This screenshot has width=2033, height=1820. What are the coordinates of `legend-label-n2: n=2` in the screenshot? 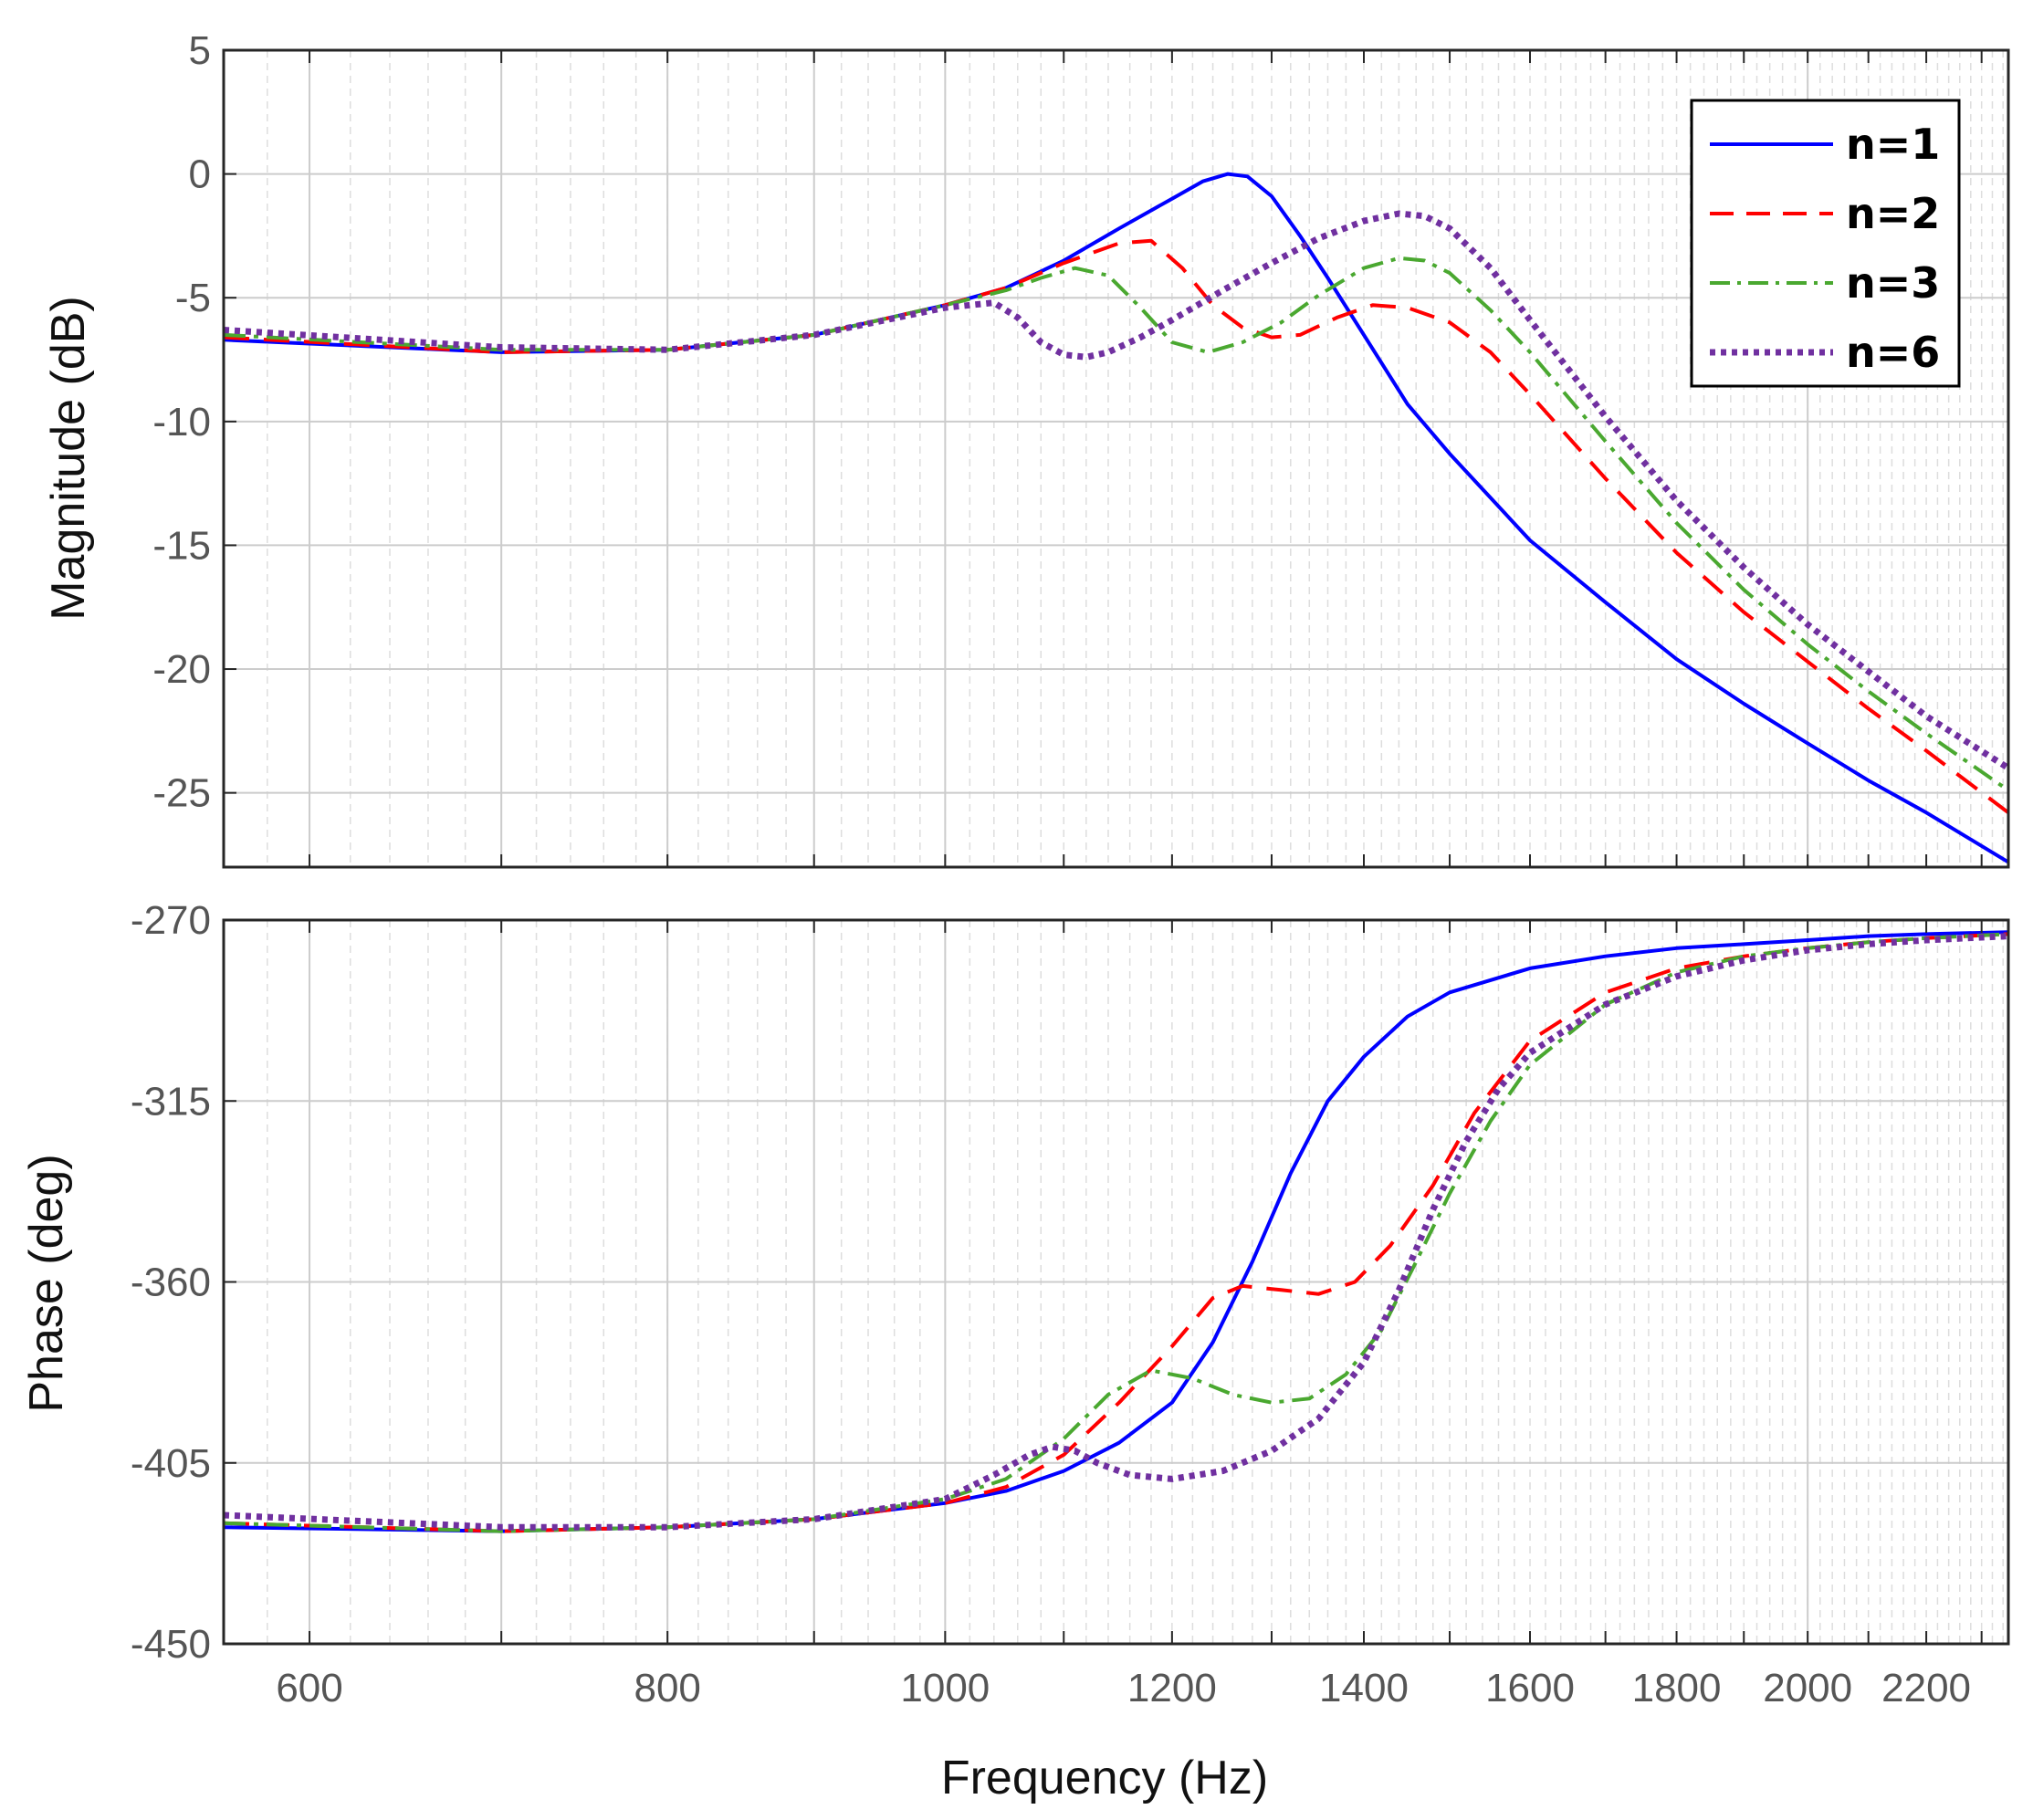 It's located at (1893, 213).